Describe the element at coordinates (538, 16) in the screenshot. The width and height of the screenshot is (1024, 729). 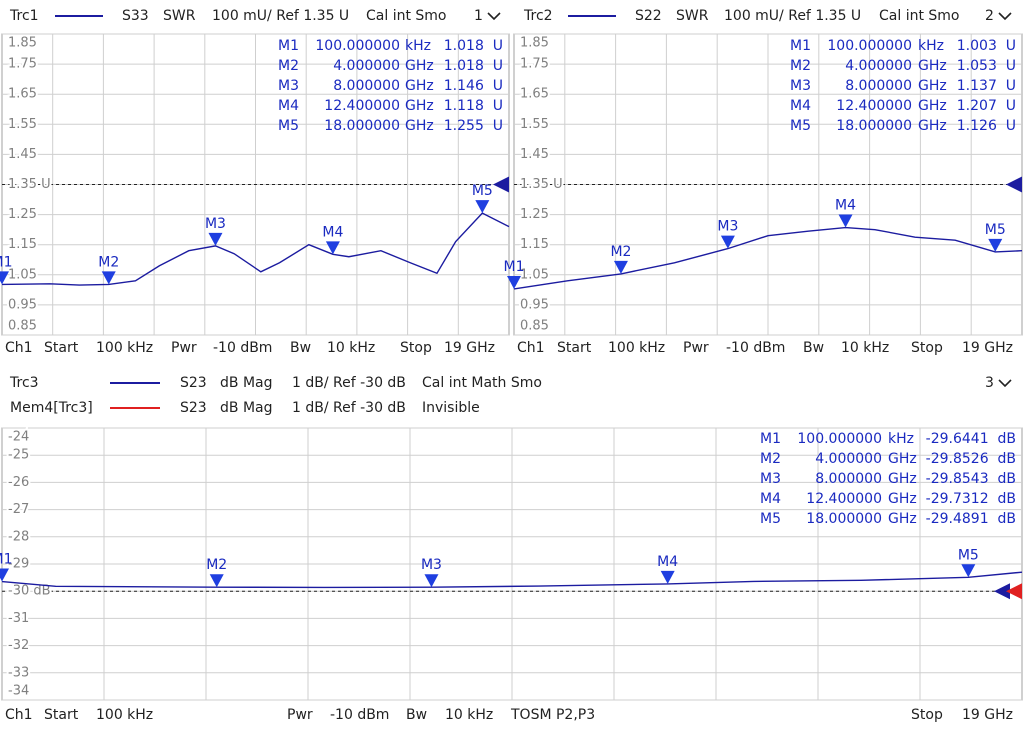
I see `trace-name: Trc2` at that location.